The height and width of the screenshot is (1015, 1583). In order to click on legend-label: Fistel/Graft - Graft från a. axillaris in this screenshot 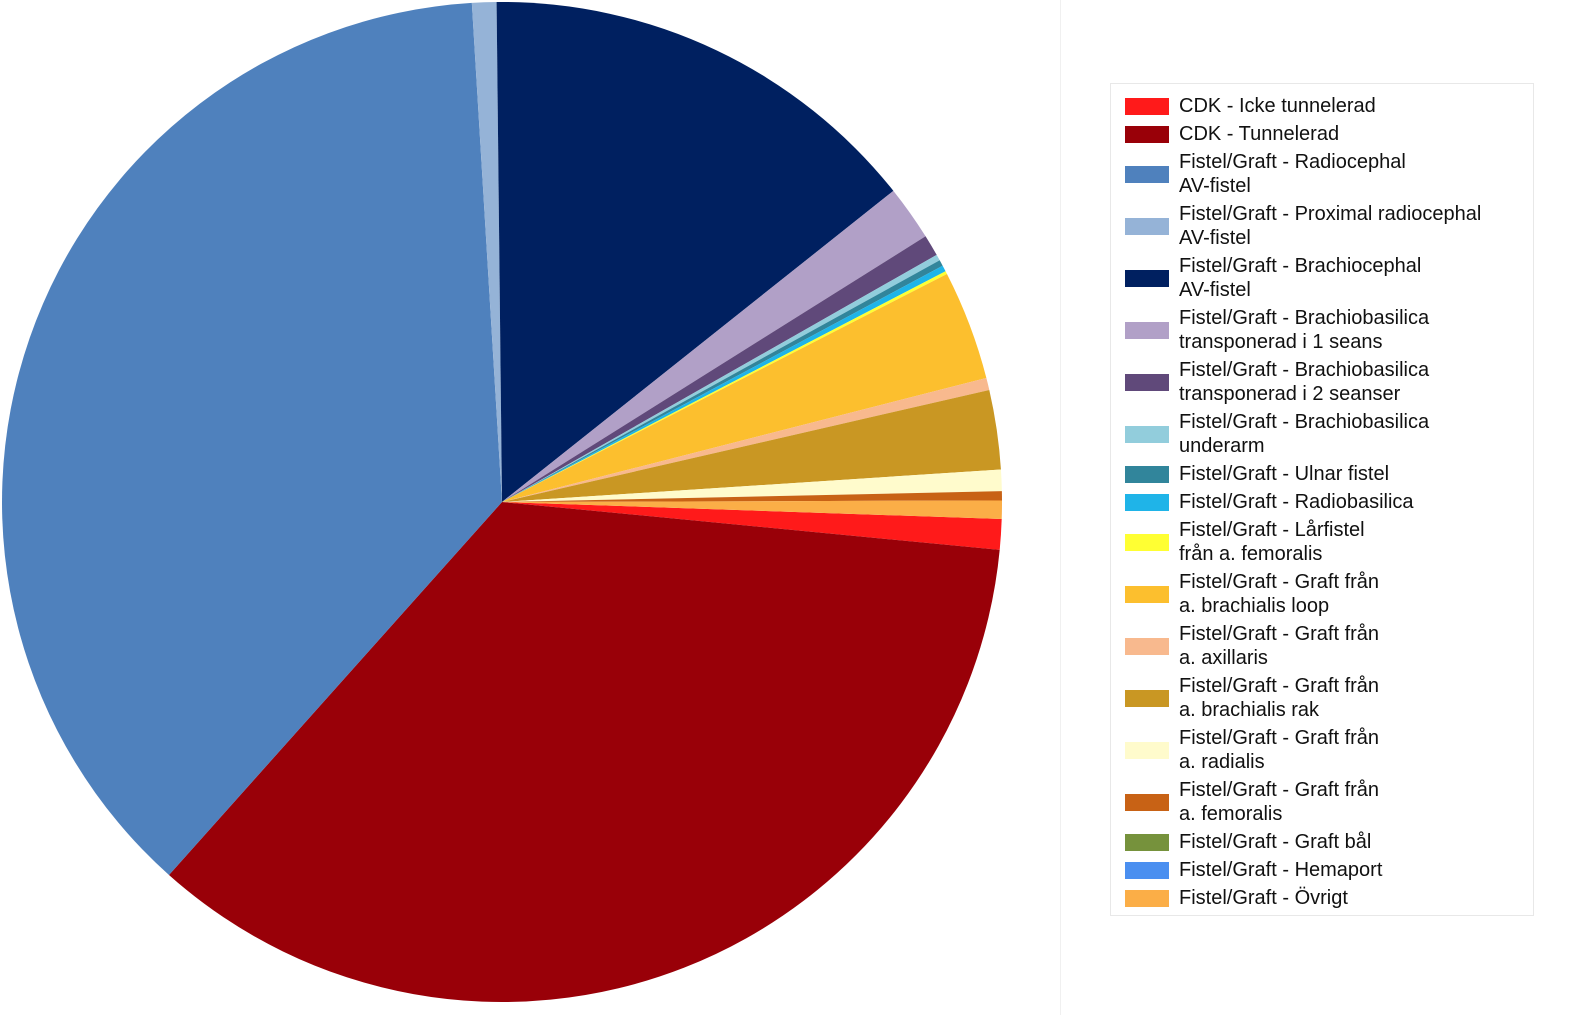, I will do `click(1279, 646)`.